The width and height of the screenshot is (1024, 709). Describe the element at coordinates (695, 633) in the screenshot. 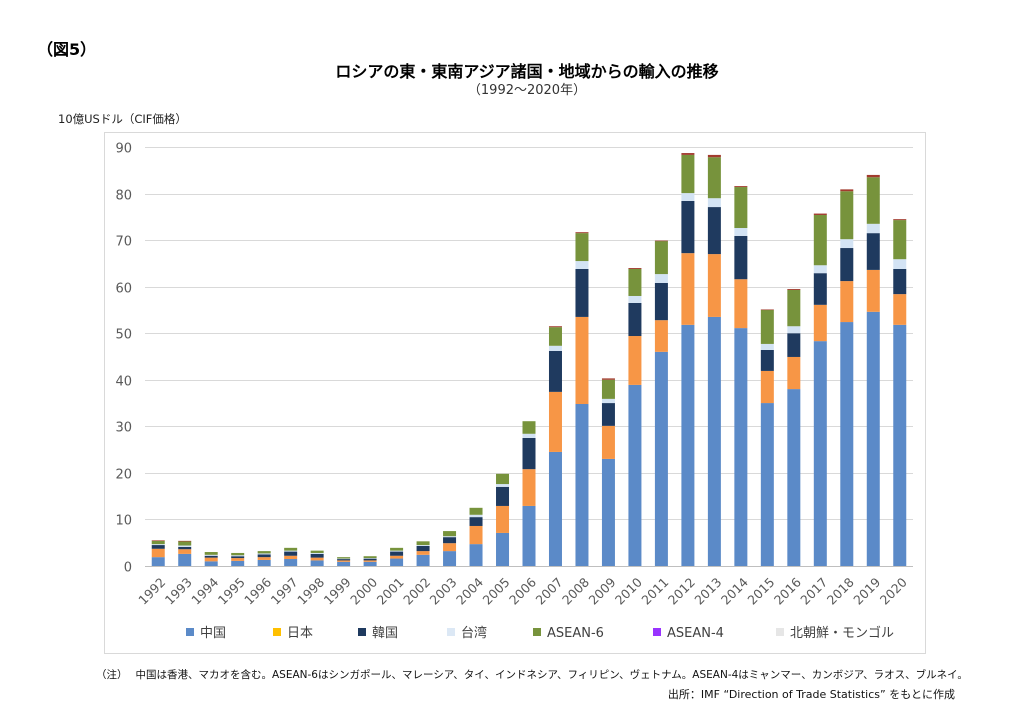

I see `legend-label: ASEAN-4` at that location.